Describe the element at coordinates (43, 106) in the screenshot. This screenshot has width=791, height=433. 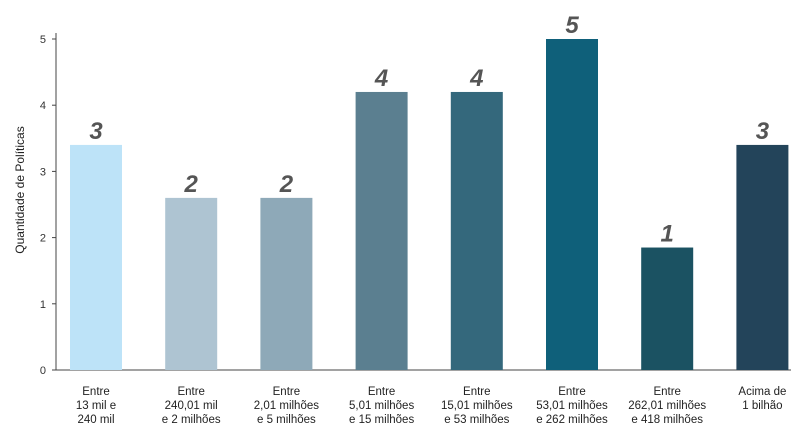
I see `y-tick-label: 4` at that location.